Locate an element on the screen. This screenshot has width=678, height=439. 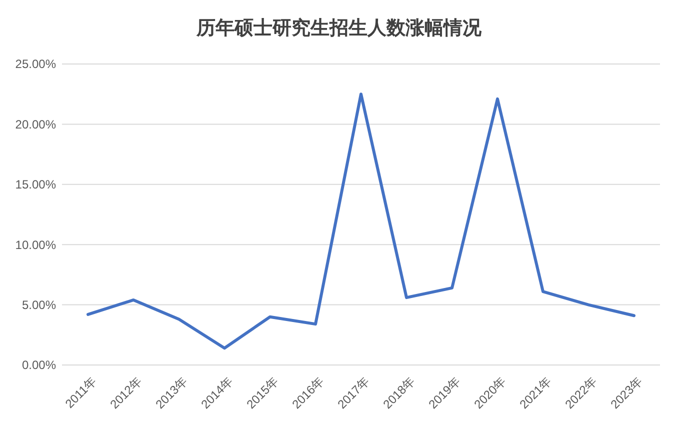
y-tick-label: 20.00% is located at coordinates (35, 124).